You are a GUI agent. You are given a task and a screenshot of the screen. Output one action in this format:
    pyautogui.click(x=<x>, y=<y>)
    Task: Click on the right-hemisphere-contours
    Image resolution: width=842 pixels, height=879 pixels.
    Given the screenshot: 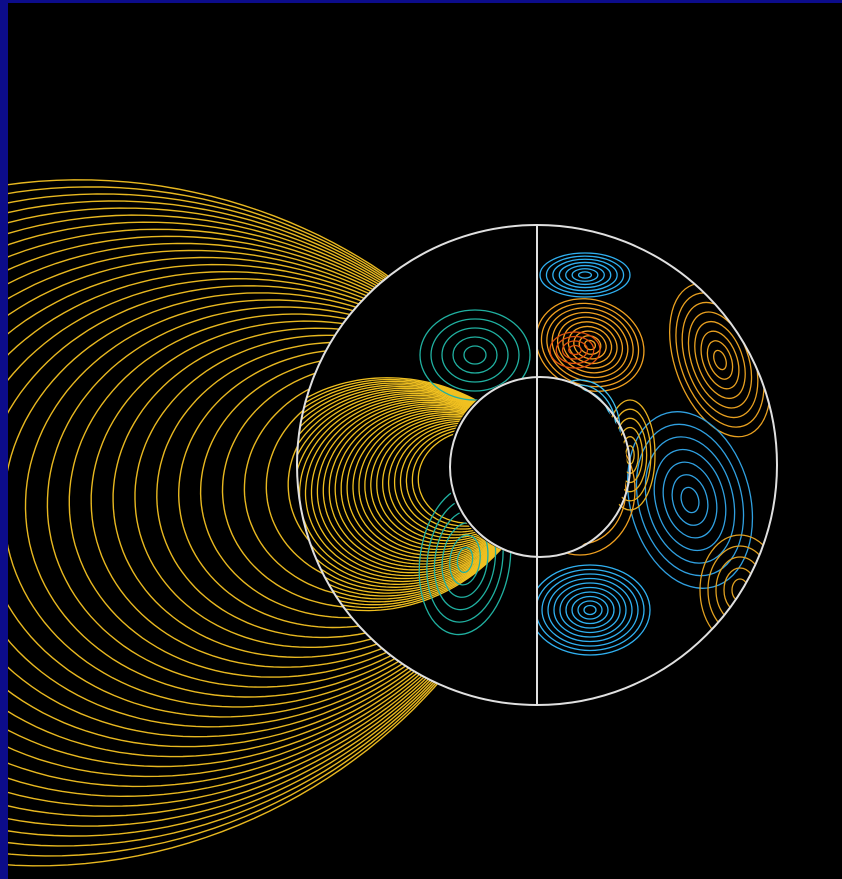 What is the action you would take?
    pyautogui.click(x=657, y=454)
    